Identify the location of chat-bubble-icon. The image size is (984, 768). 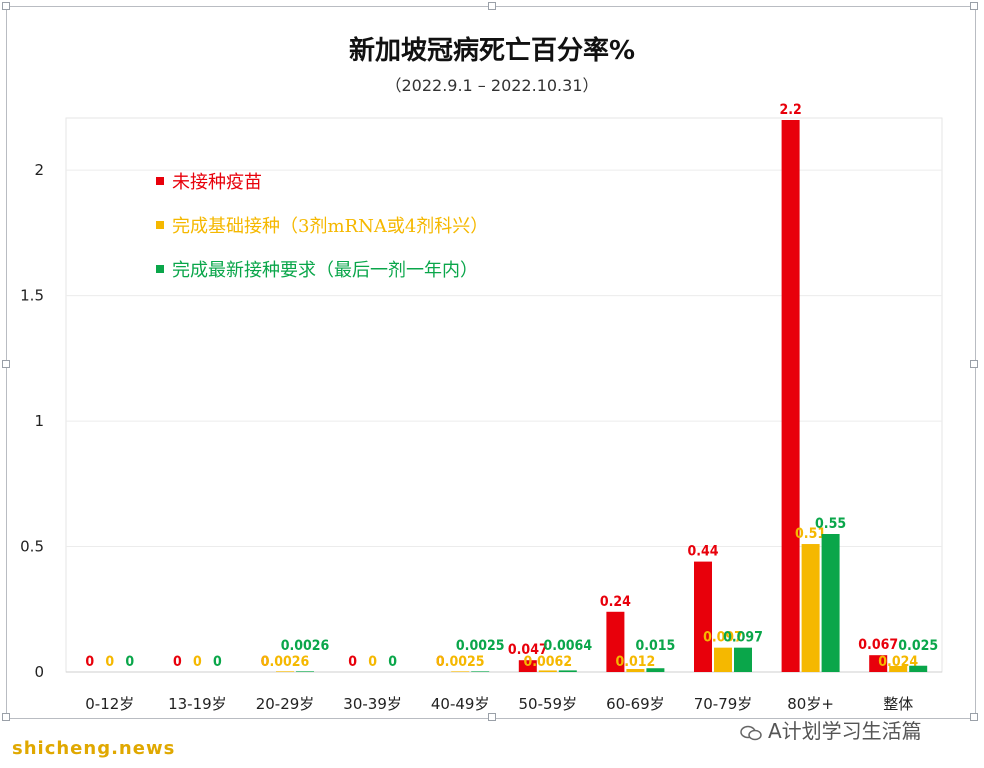
(751, 731).